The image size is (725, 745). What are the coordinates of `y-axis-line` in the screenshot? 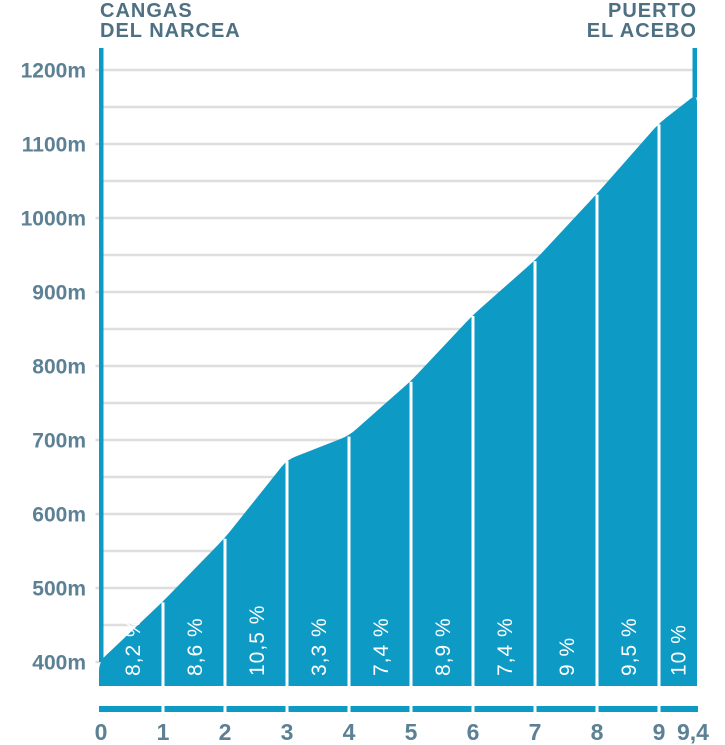 It's located at (101, 355).